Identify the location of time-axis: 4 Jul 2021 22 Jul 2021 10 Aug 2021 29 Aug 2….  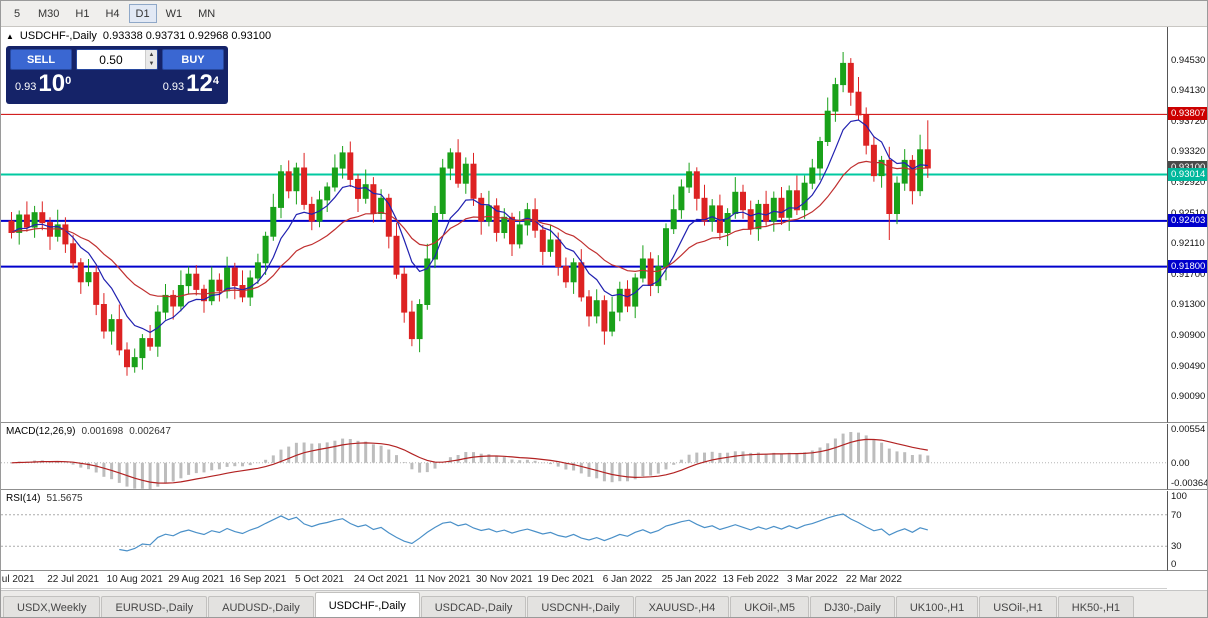
(584, 580).